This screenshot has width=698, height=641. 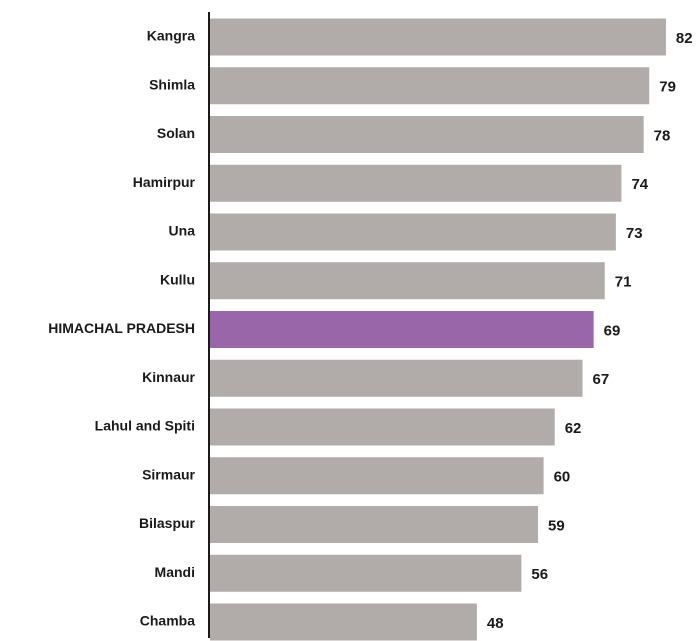 I want to click on category-label: Kullu, so click(x=177, y=279).